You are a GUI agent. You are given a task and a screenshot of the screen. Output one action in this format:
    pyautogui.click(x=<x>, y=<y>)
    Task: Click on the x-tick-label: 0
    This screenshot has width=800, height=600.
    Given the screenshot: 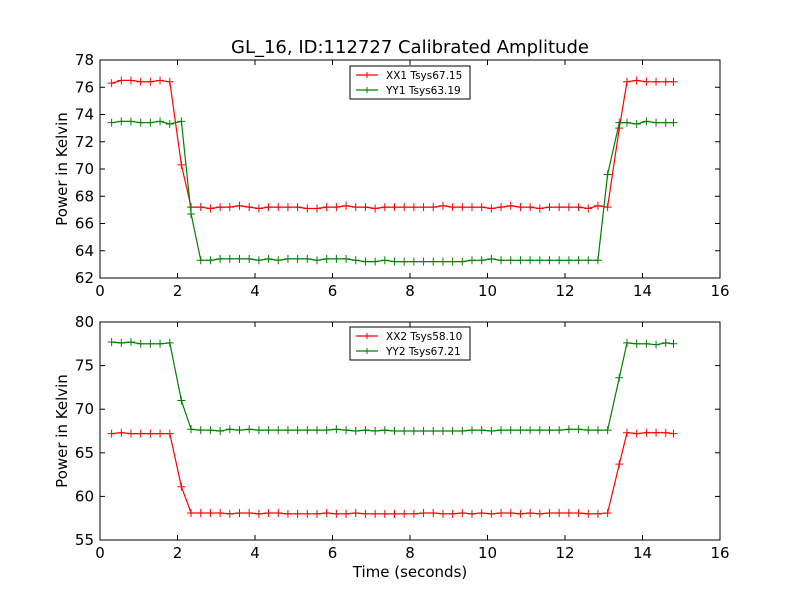 What is the action you would take?
    pyautogui.click(x=100, y=553)
    